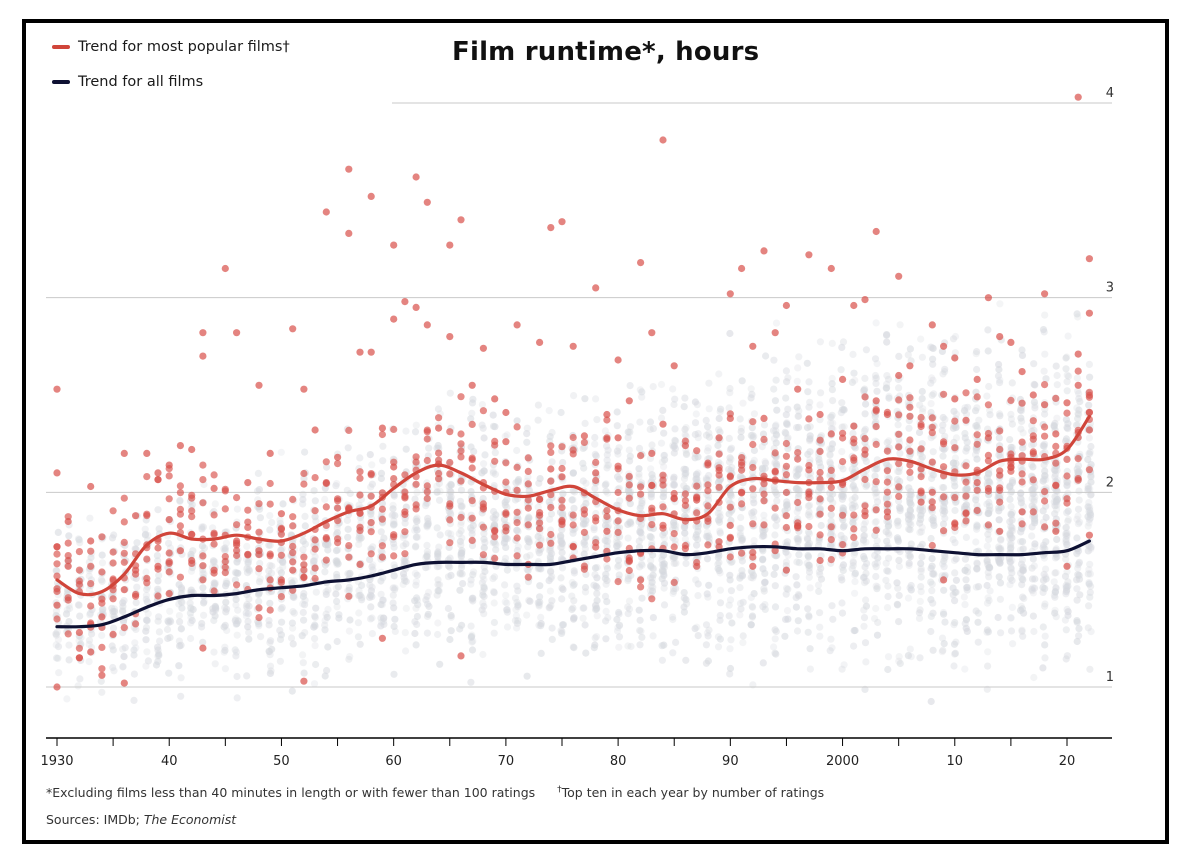  Describe the element at coordinates (61, 82) in the screenshot. I see `legend-swatch-all` at that location.